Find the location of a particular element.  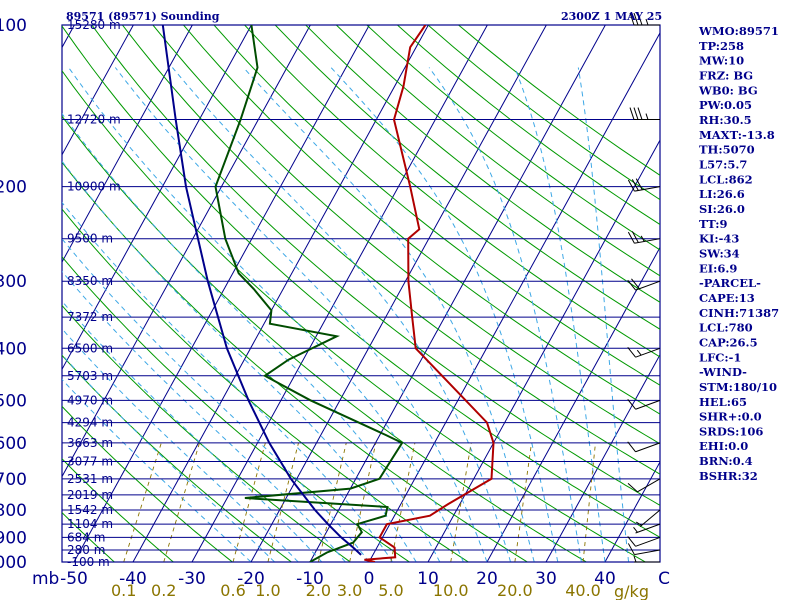

mixing-ratio-label: 3.0 is located at coordinates (349, 590).